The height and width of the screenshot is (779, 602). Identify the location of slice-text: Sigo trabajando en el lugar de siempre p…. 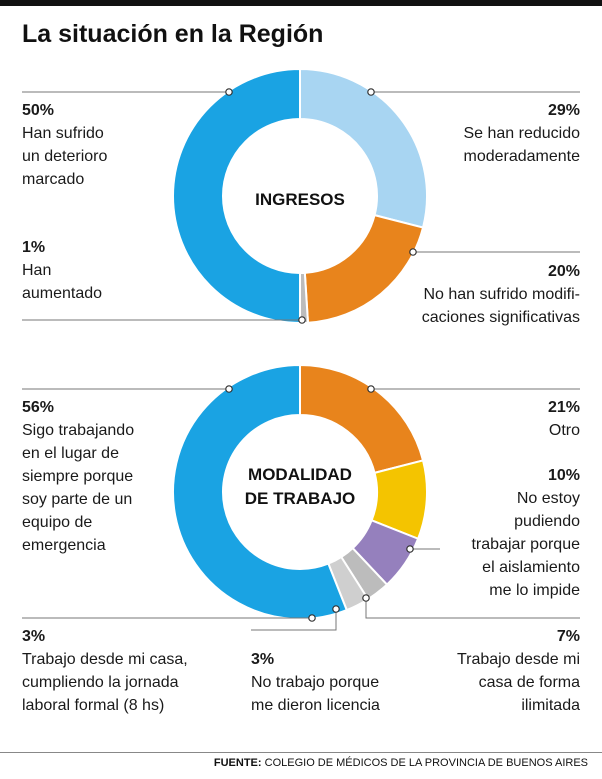
(78, 488).